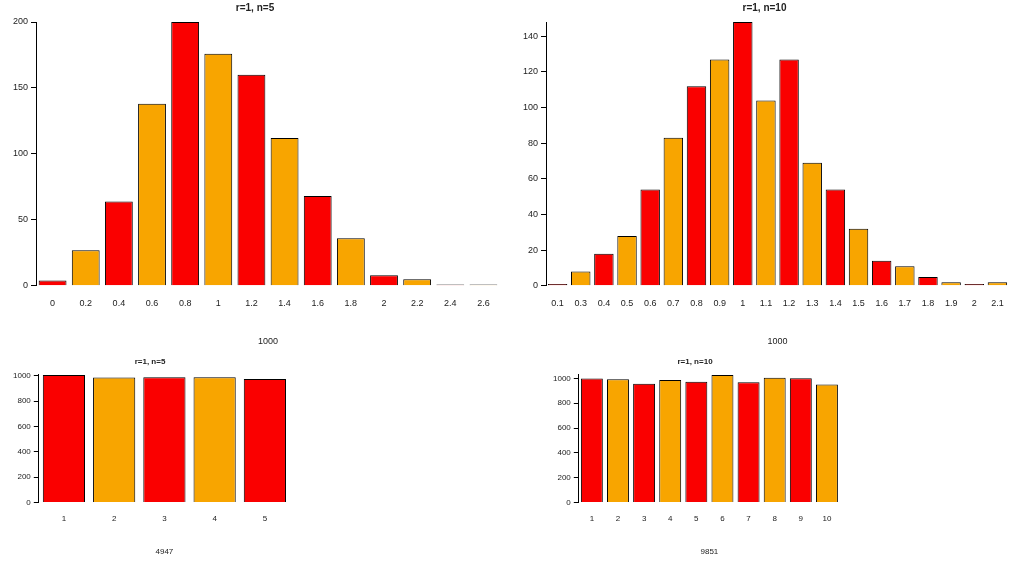 This screenshot has height=565, width=1019. Describe the element at coordinates (533, 178) in the screenshot. I see `y-tick-label: 60` at that location.